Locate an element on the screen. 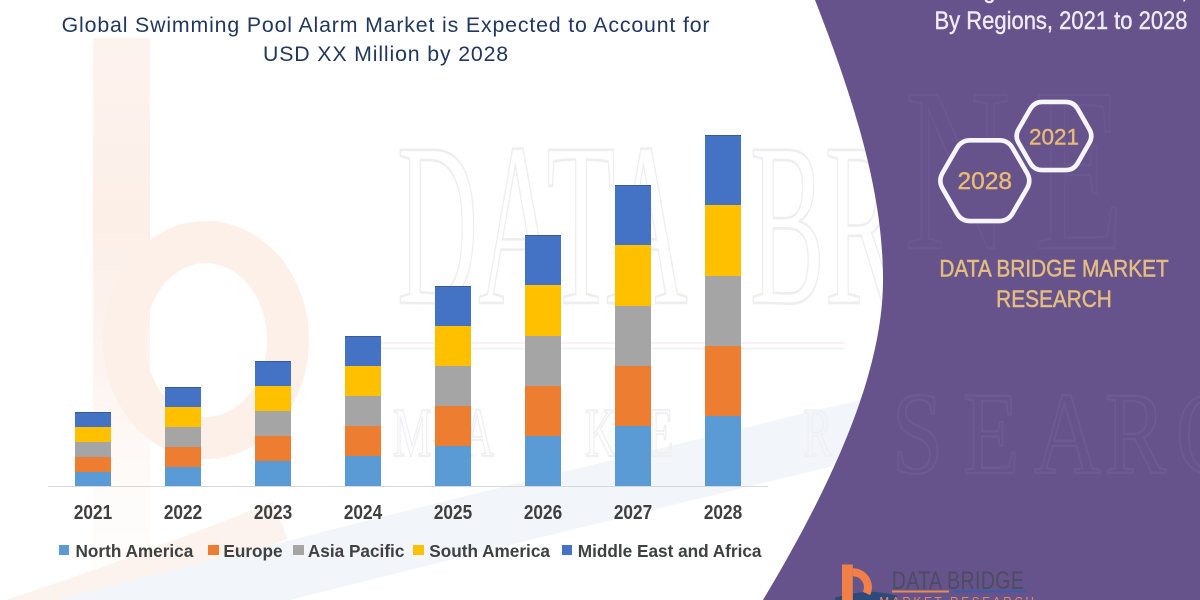  svg-text: DATA BRIDGE is located at coordinates (958, 581).